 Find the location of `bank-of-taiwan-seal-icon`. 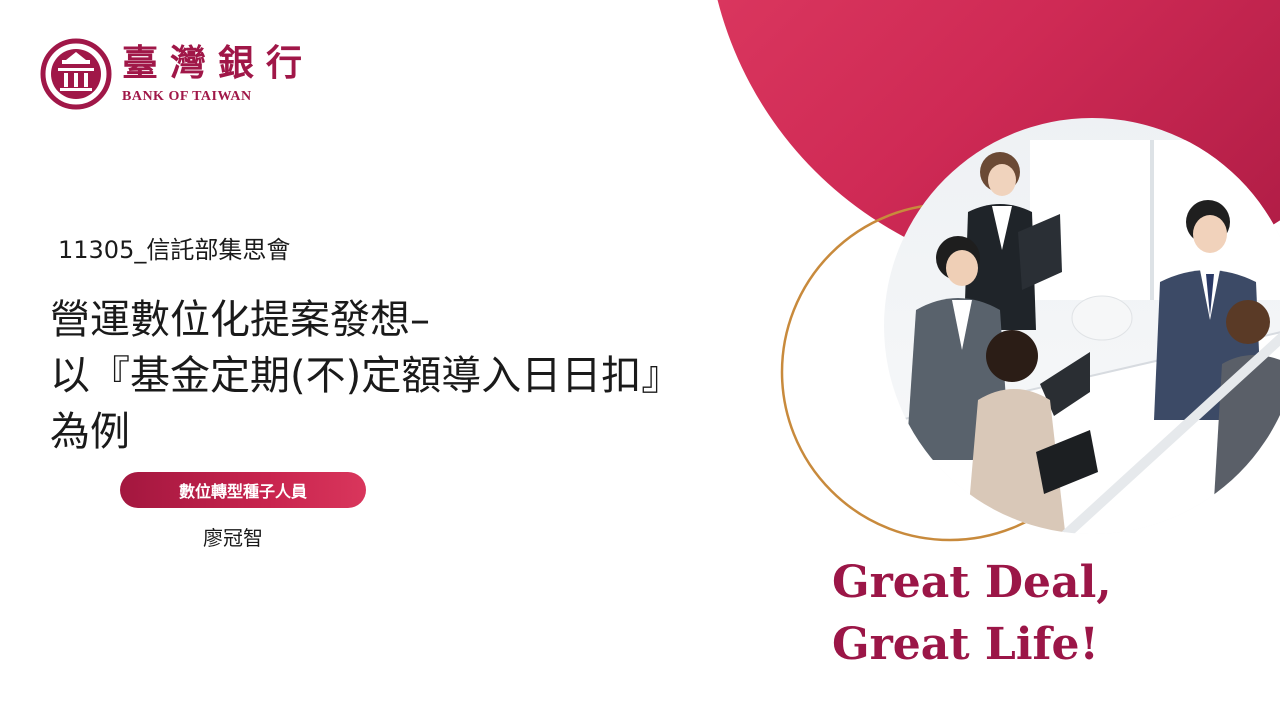

bank-of-taiwan-seal-icon is located at coordinates (76, 74).